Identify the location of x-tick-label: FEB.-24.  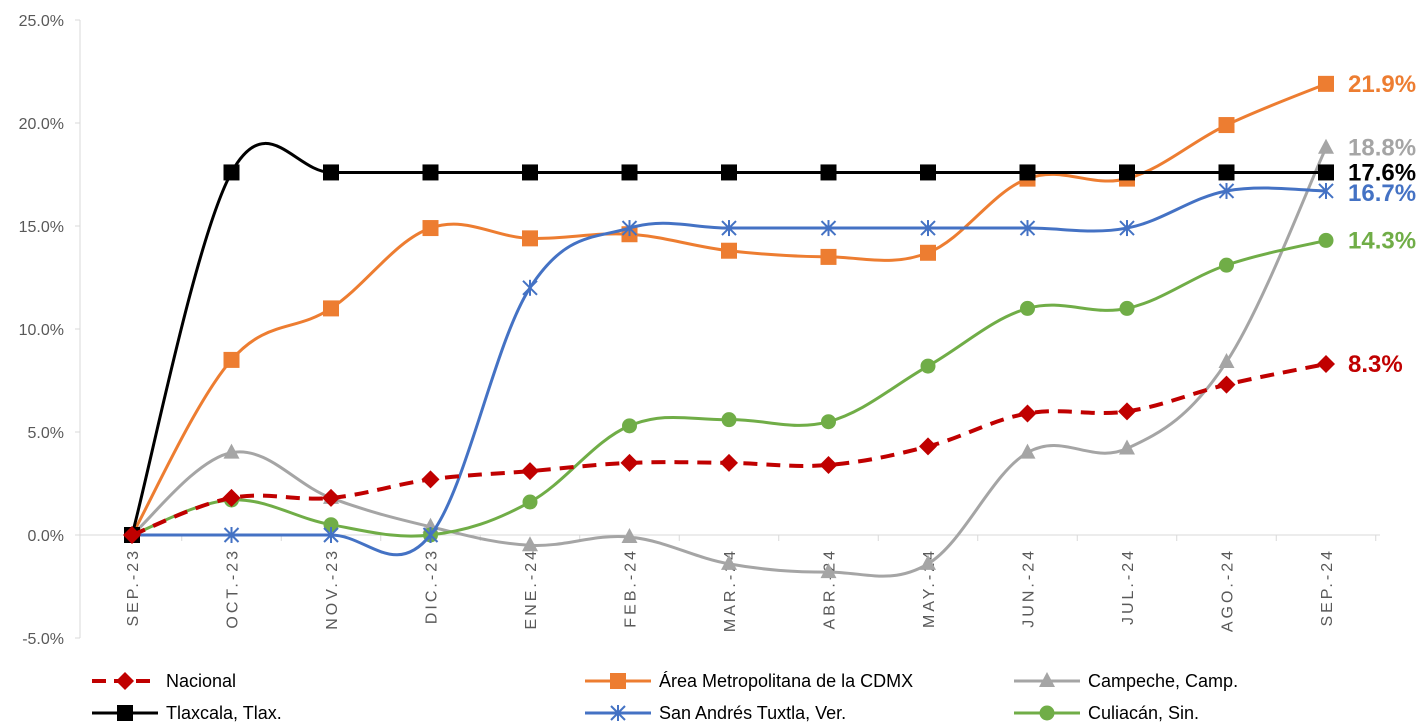
(631, 588).